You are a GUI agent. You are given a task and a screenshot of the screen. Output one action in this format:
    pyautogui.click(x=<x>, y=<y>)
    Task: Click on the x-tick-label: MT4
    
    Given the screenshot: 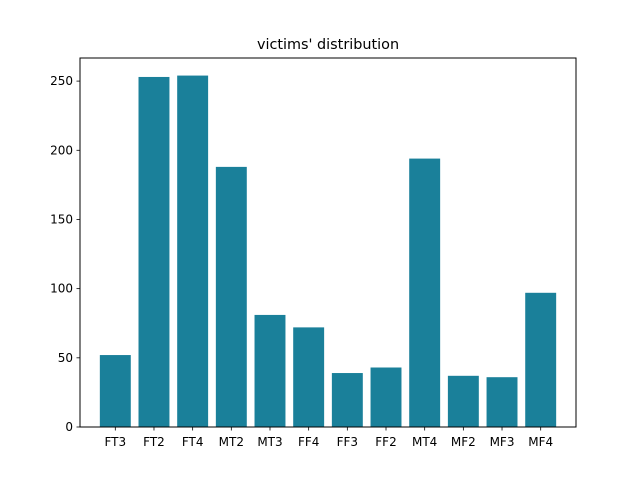 What is the action you would take?
    pyautogui.click(x=424, y=442)
    